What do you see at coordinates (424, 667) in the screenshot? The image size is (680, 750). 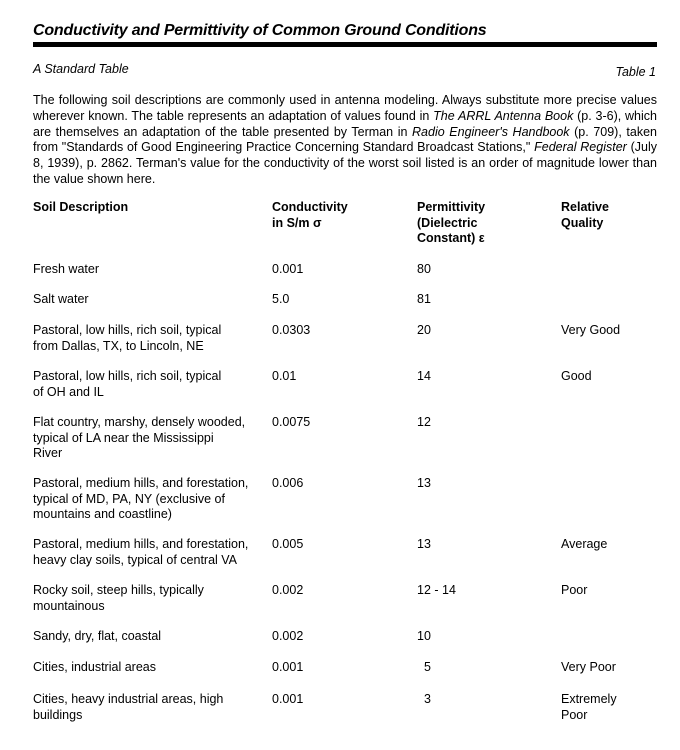 I see `cell-permittivity: 5` at bounding box center [424, 667].